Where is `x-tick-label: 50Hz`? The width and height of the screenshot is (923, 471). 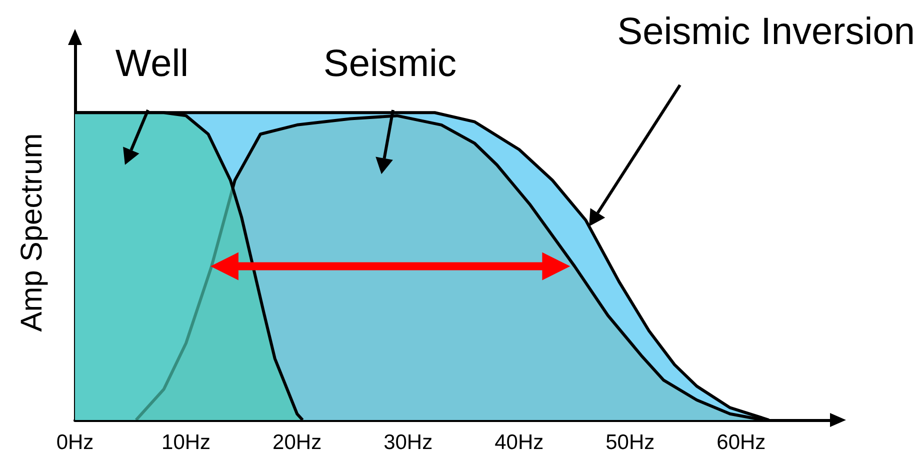
x-tick-label: 50Hz is located at coordinates (630, 442).